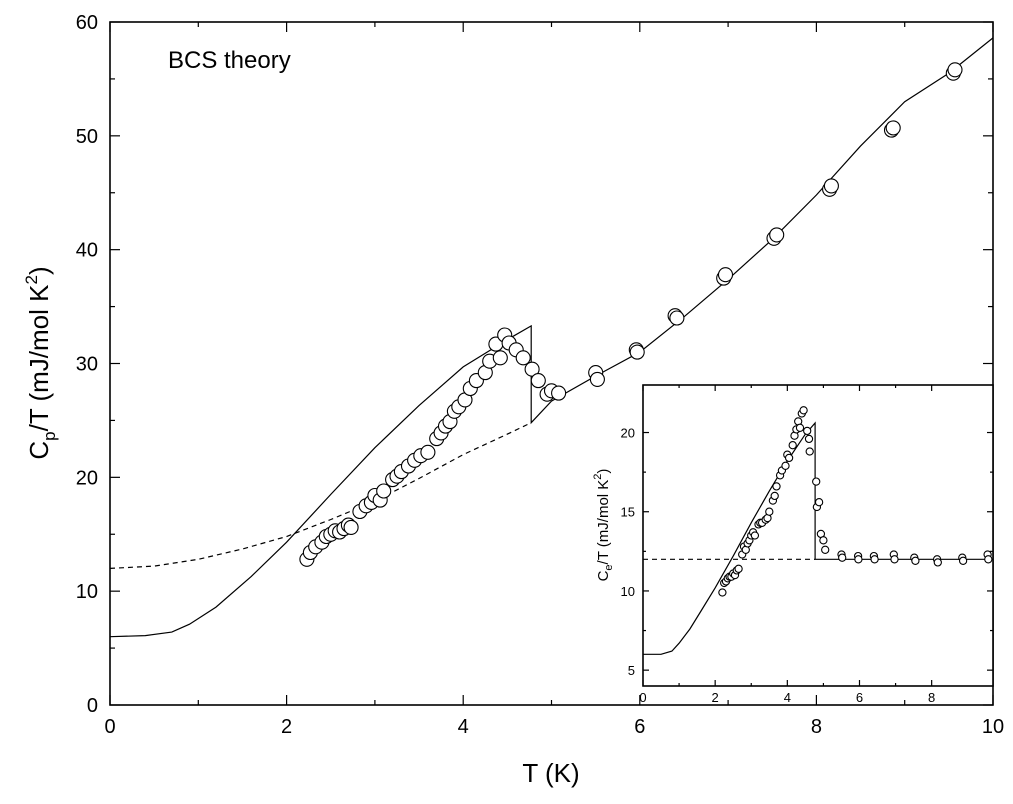 The height and width of the screenshot is (804, 1013). What do you see at coordinates (993, 727) in the screenshot?
I see `x-tick-label: 10` at bounding box center [993, 727].